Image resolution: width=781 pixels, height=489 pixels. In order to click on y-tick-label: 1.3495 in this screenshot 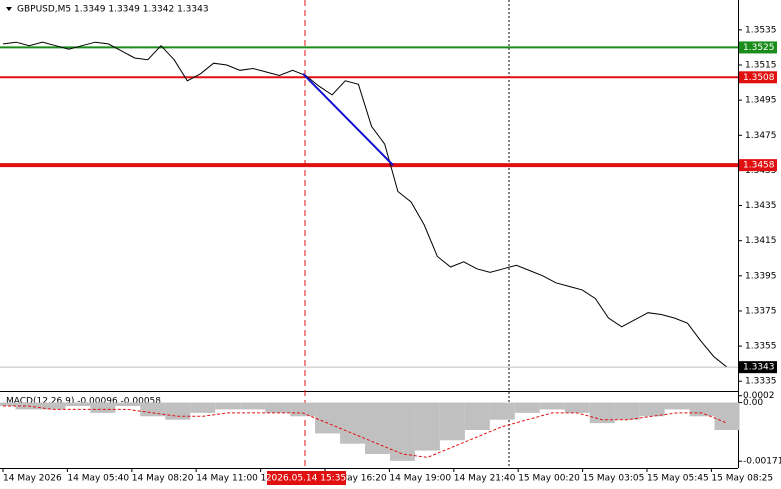, I will do `click(761, 101)`.